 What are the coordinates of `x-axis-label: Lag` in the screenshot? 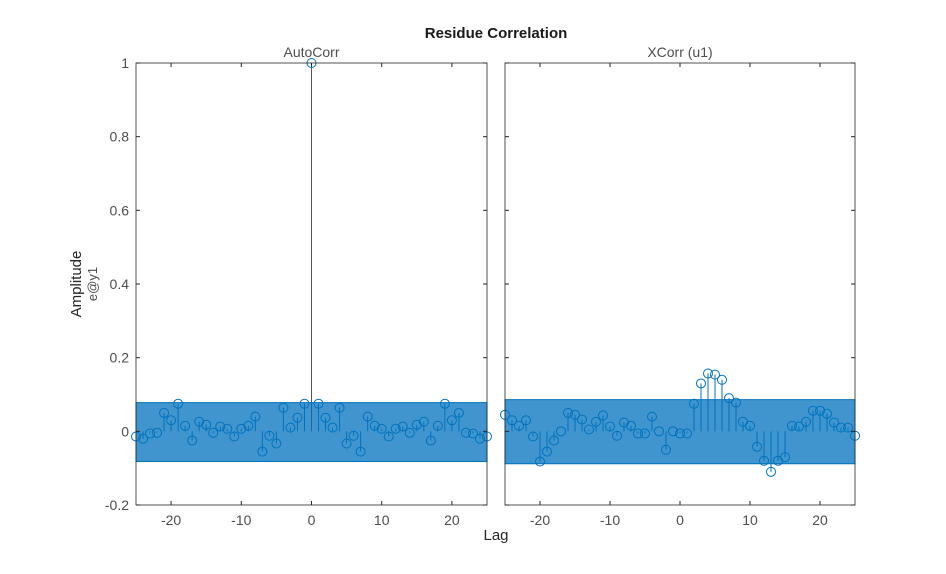 It's located at (495, 535).